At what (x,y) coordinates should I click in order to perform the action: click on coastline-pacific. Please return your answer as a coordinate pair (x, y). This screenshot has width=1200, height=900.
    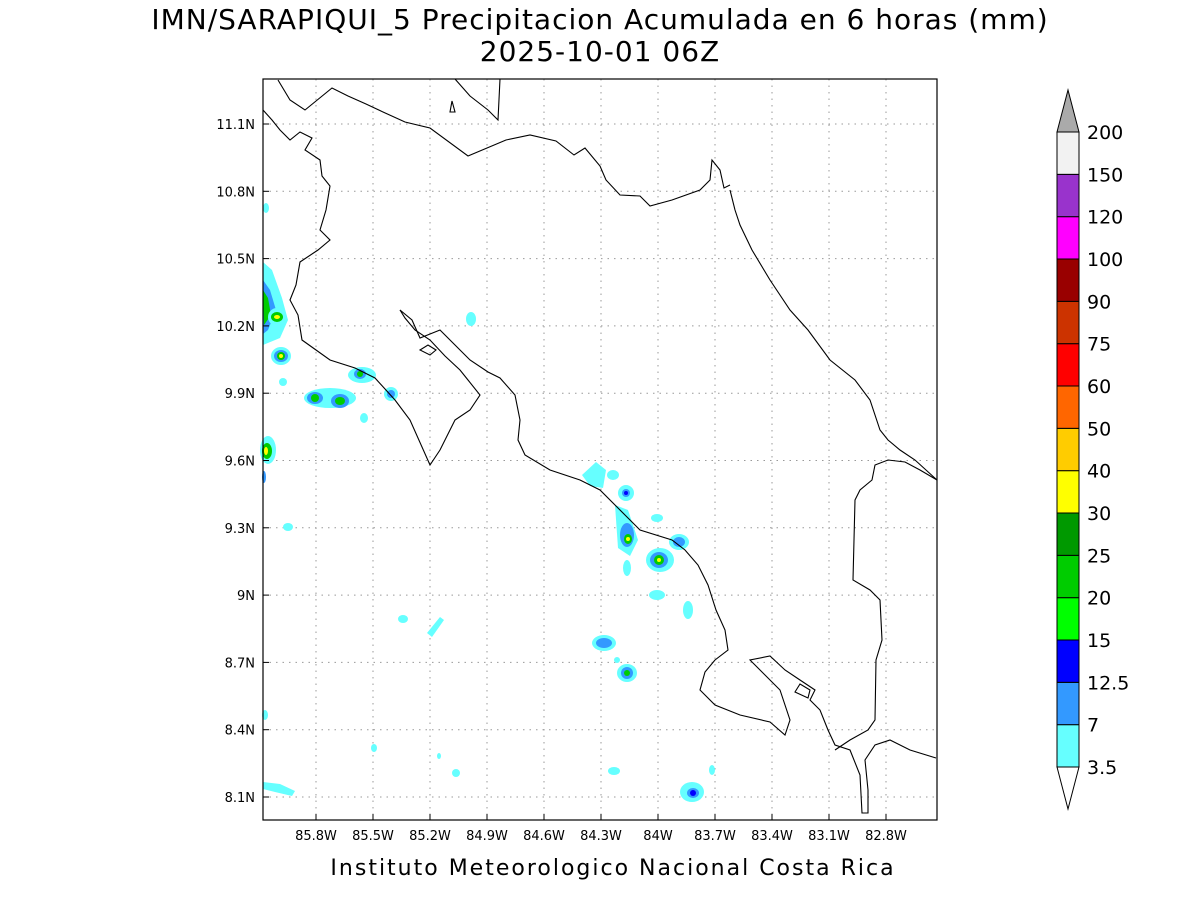
    Looking at the image, I should click on (371, 288).